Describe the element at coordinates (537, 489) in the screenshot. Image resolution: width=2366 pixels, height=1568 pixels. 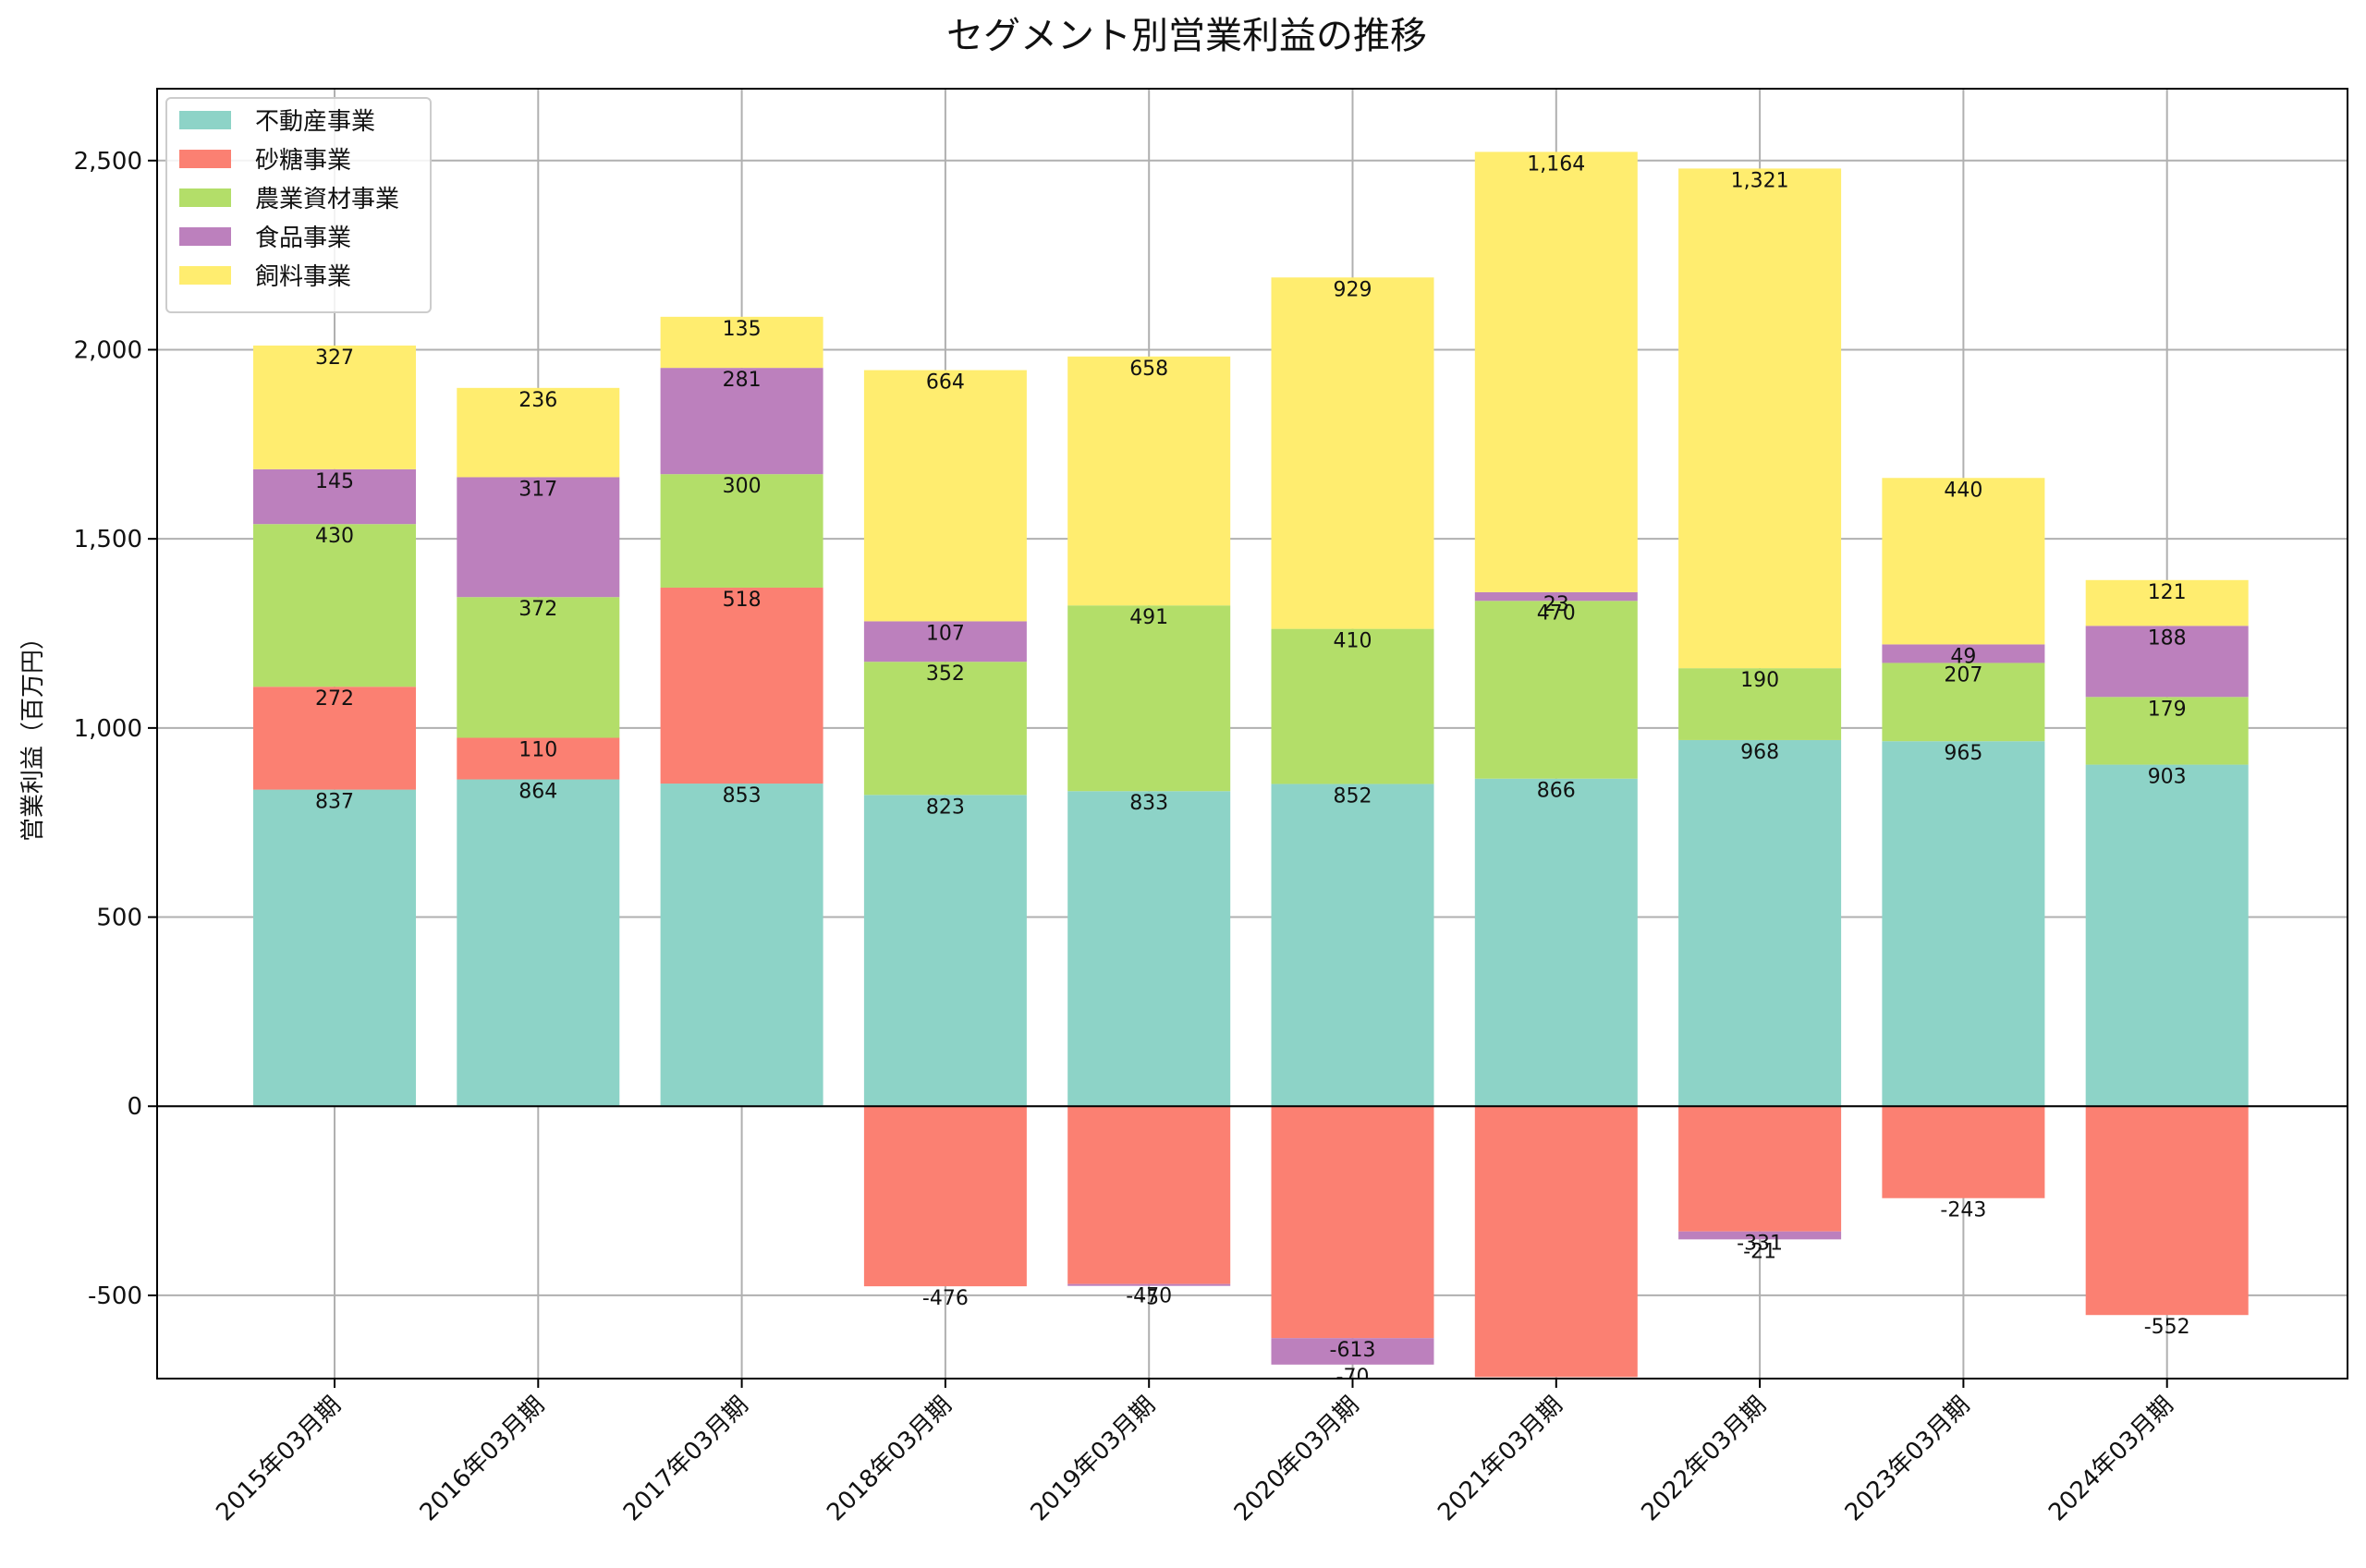
I see `data-label: 317` at that location.